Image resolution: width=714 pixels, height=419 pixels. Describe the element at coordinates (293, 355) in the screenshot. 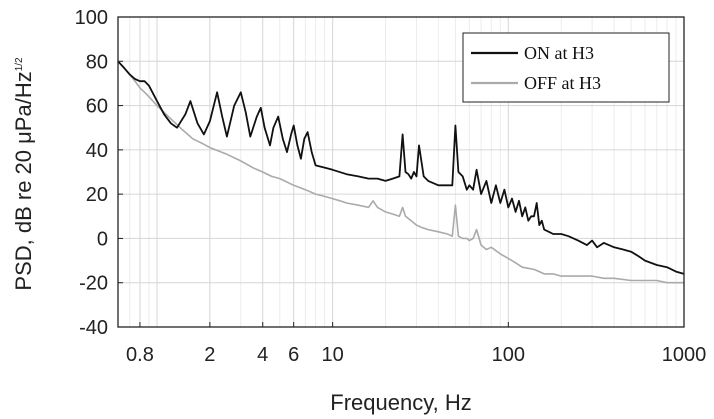

I see `x-tick-label: 6` at that location.